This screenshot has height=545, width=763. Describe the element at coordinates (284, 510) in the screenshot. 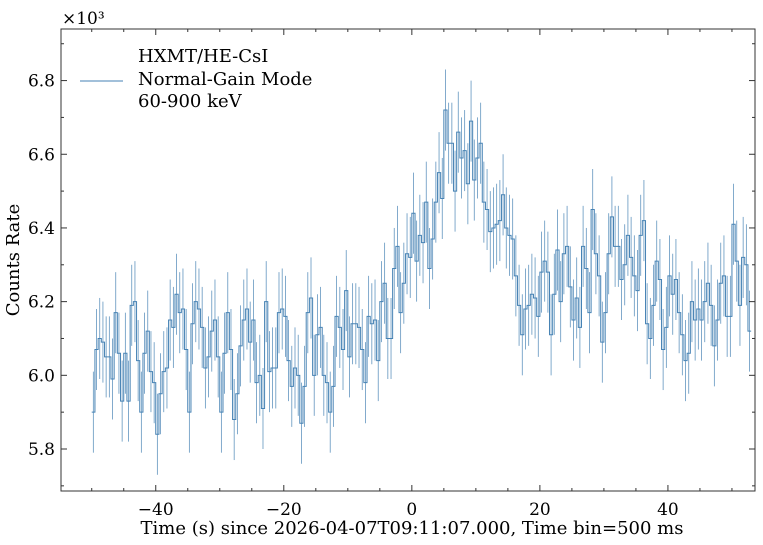

I see `x-tick-label: −20` at that location.